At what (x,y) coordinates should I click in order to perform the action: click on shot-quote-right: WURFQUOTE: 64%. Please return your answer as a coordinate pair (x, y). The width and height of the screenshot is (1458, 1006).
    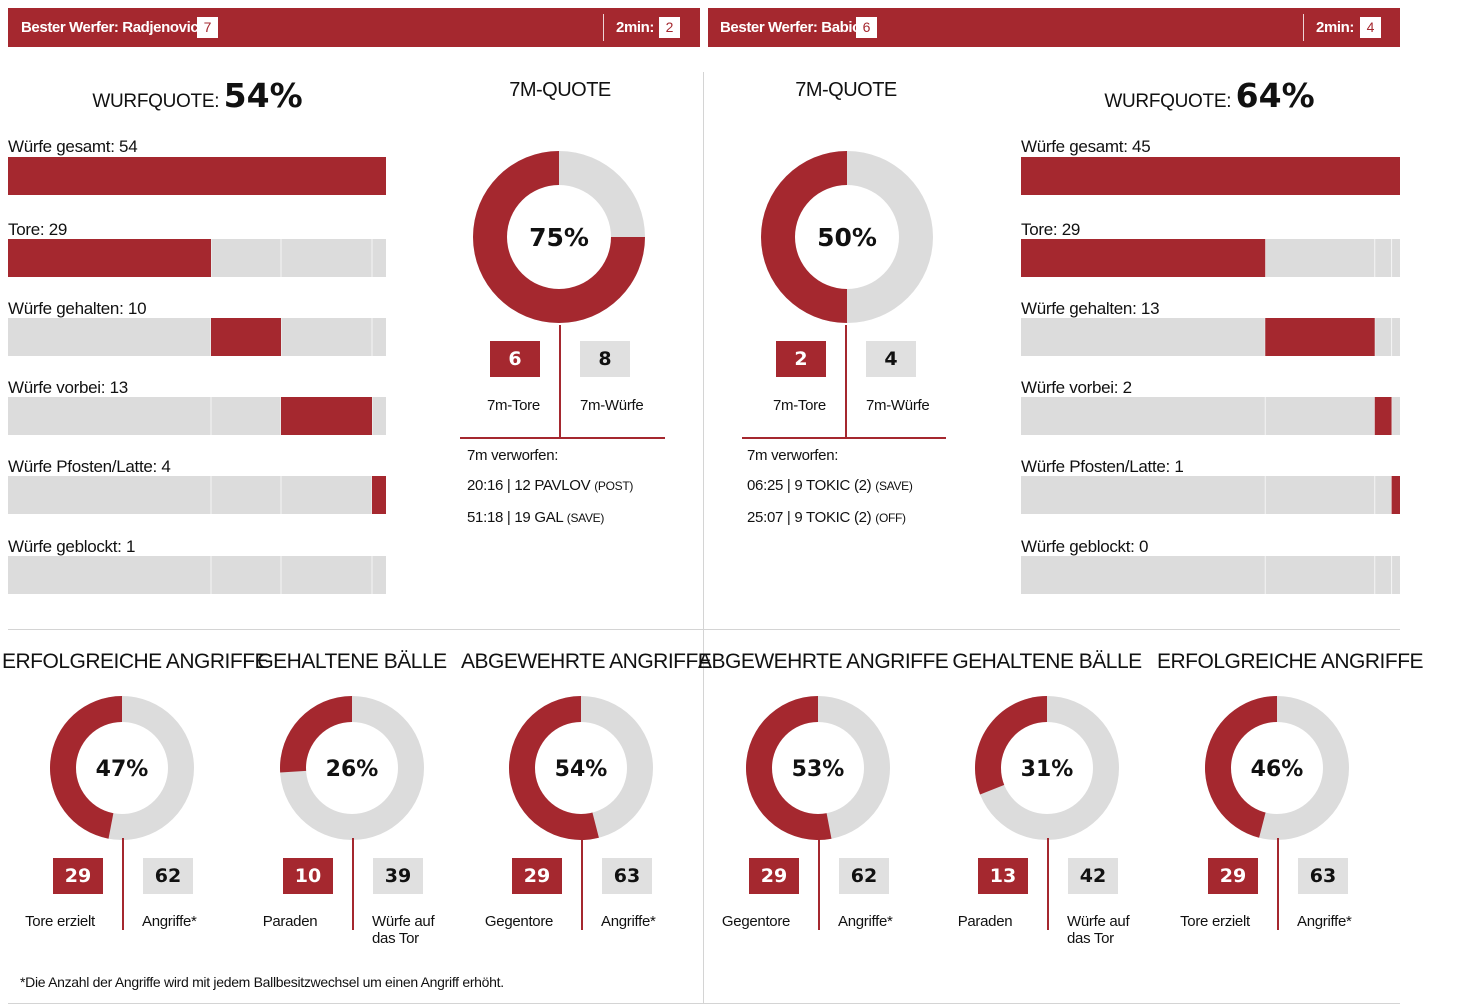
    Looking at the image, I should click on (1209, 96).